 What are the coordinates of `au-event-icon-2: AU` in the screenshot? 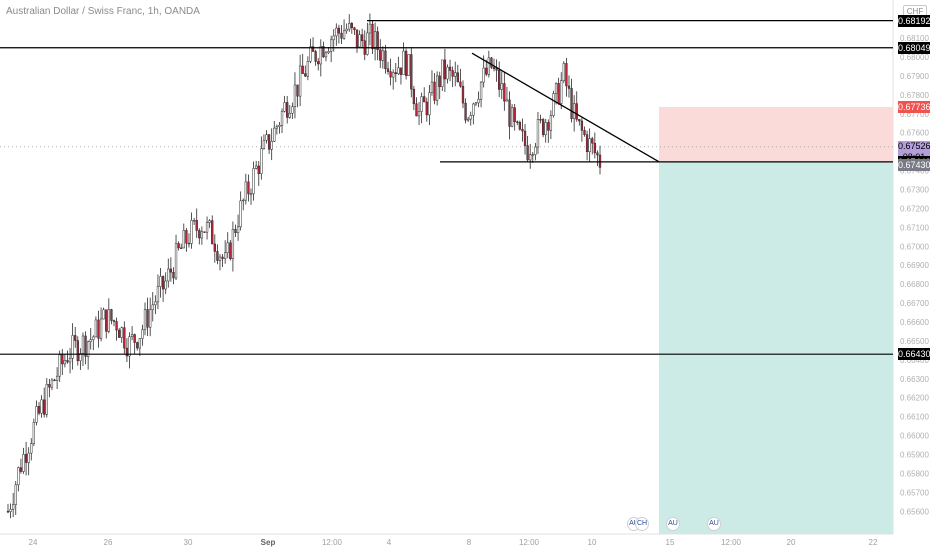 It's located at (673, 524).